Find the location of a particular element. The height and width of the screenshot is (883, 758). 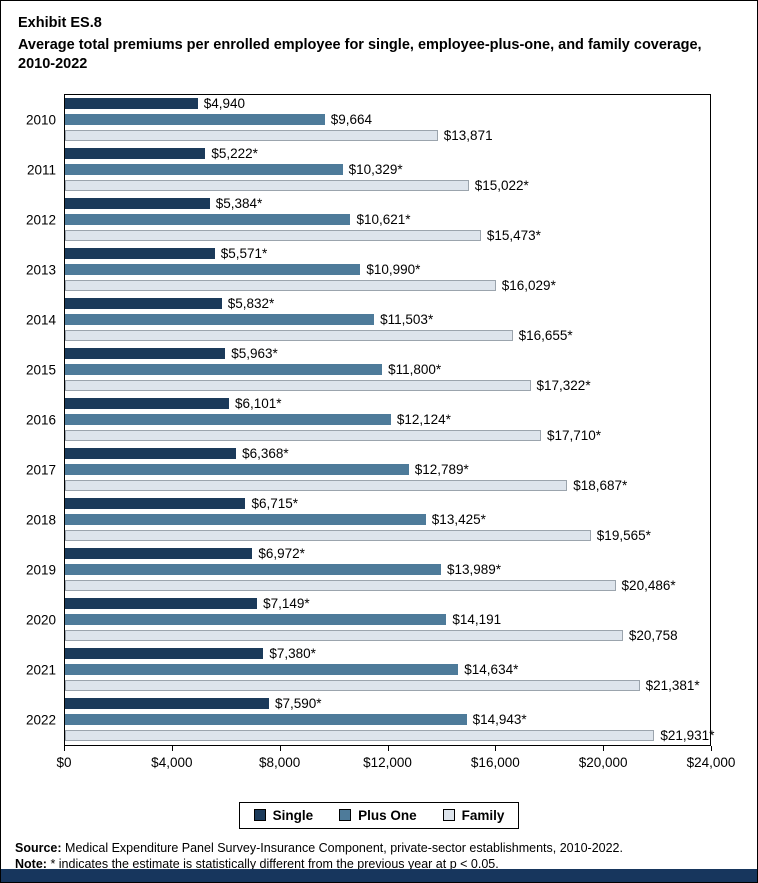

year-group-2014: 2014 $5,832* $11,503* $16,655* is located at coordinates (368, 320).